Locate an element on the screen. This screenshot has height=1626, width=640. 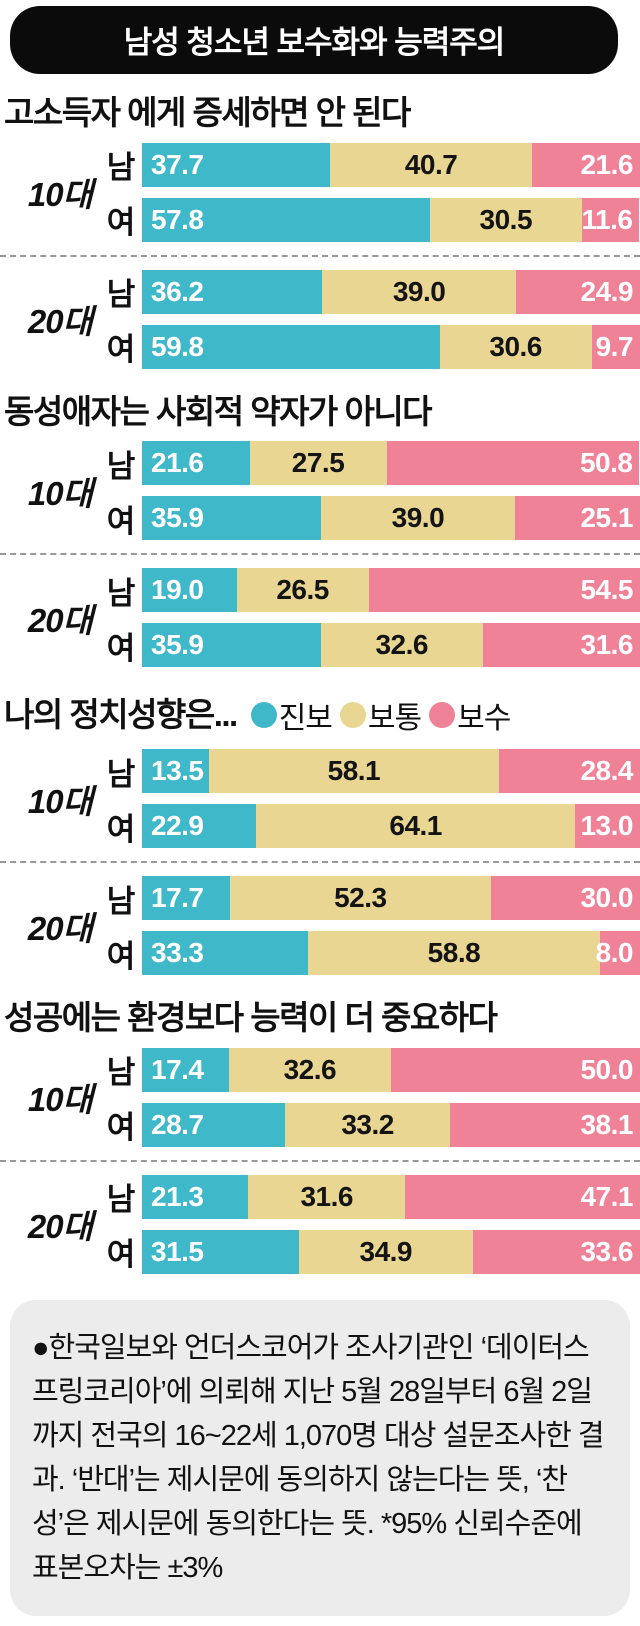
bar-segment: 32.6 is located at coordinates (401, 645).